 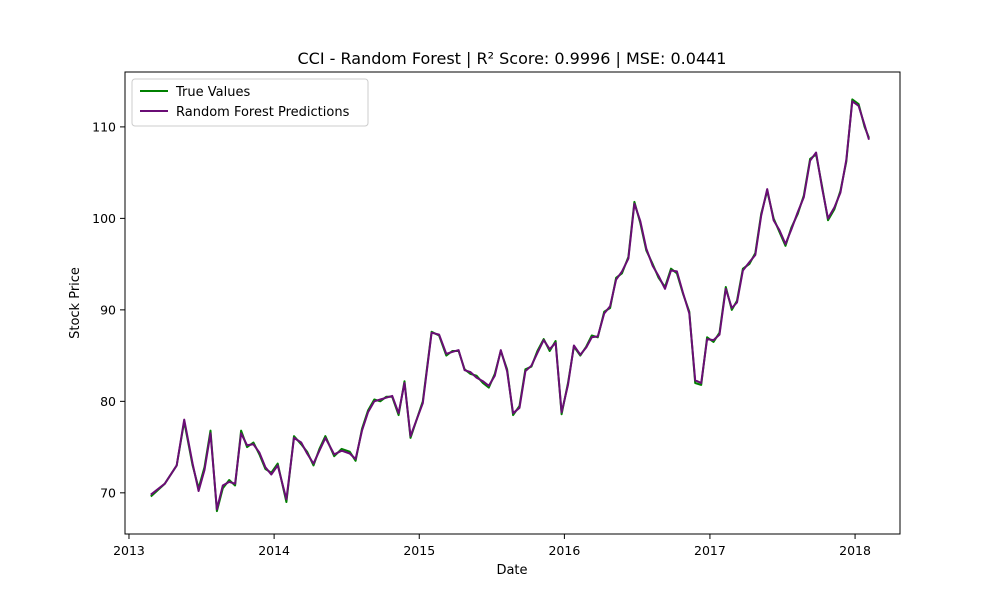 I want to click on y-tick-label: 90, so click(x=108, y=309).